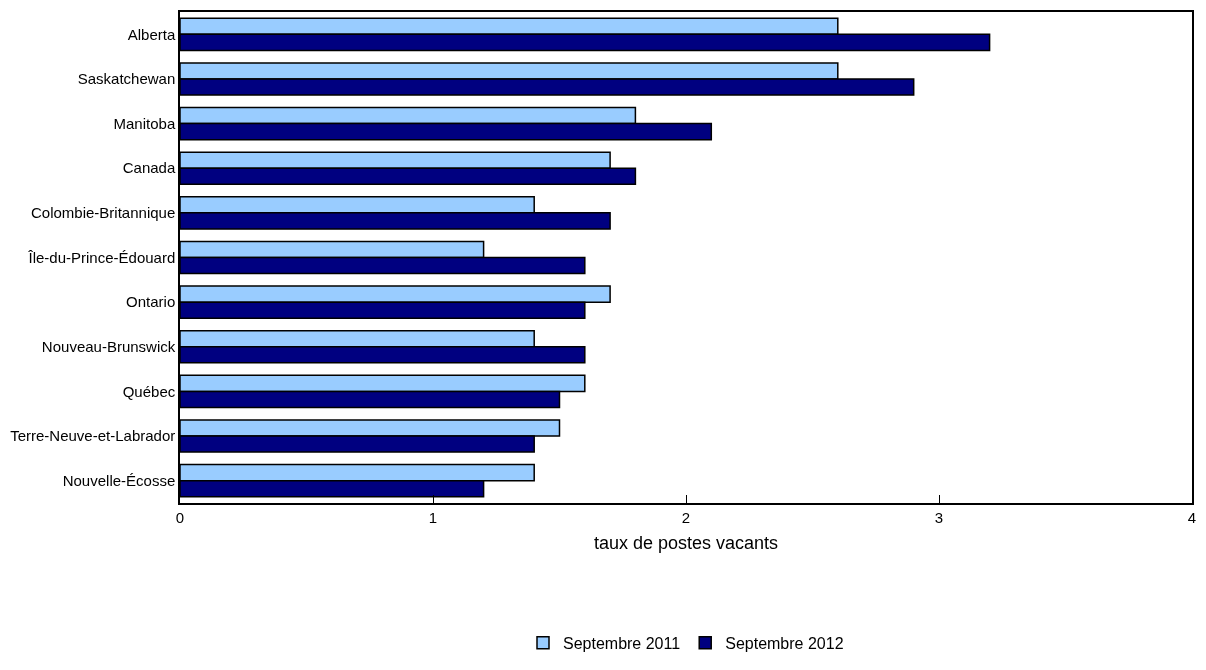 The height and width of the screenshot is (670, 1206). I want to click on y-tick-label: Nouvelle-Écosse, so click(119, 480).